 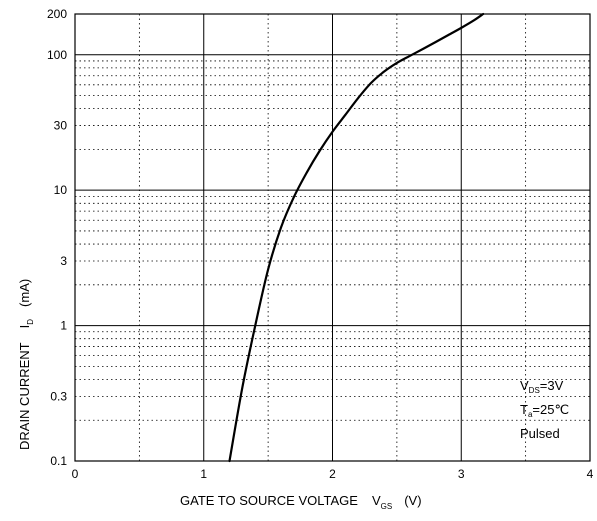 I want to click on x-tick-label: 2, so click(x=332, y=474).